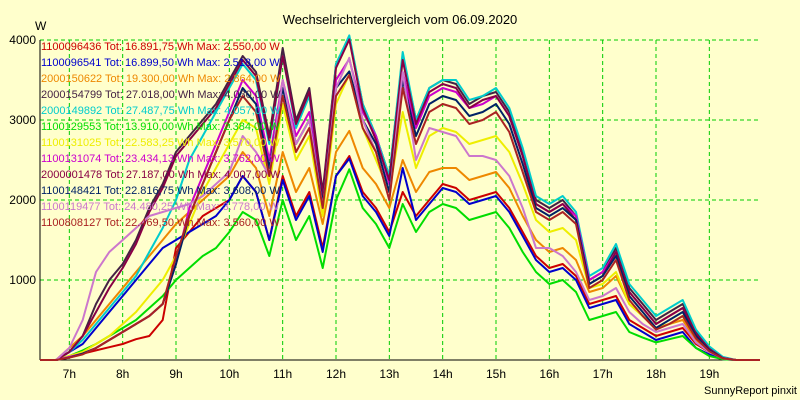  I want to click on y-tick-label: 3000, so click(22, 120).